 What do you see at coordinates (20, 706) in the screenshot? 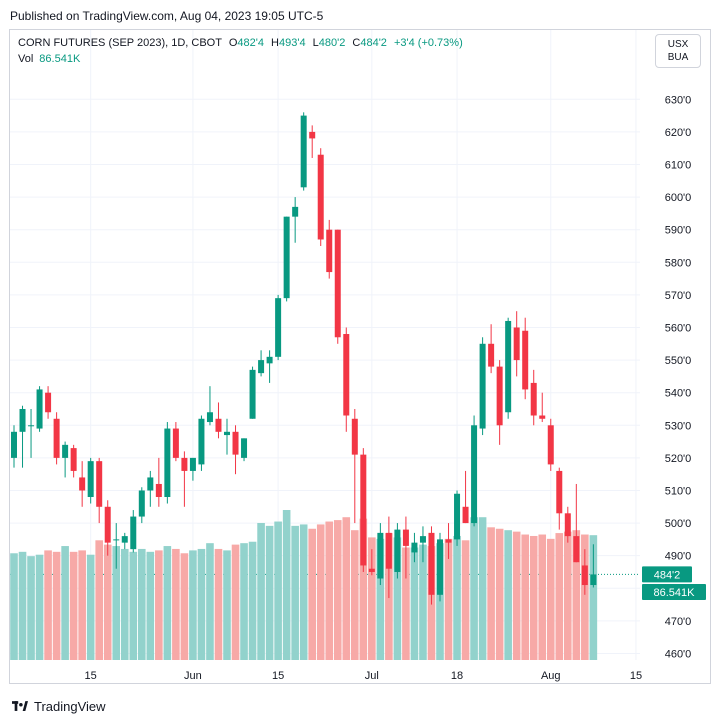
I see `tradingview-logo-icon` at bounding box center [20, 706].